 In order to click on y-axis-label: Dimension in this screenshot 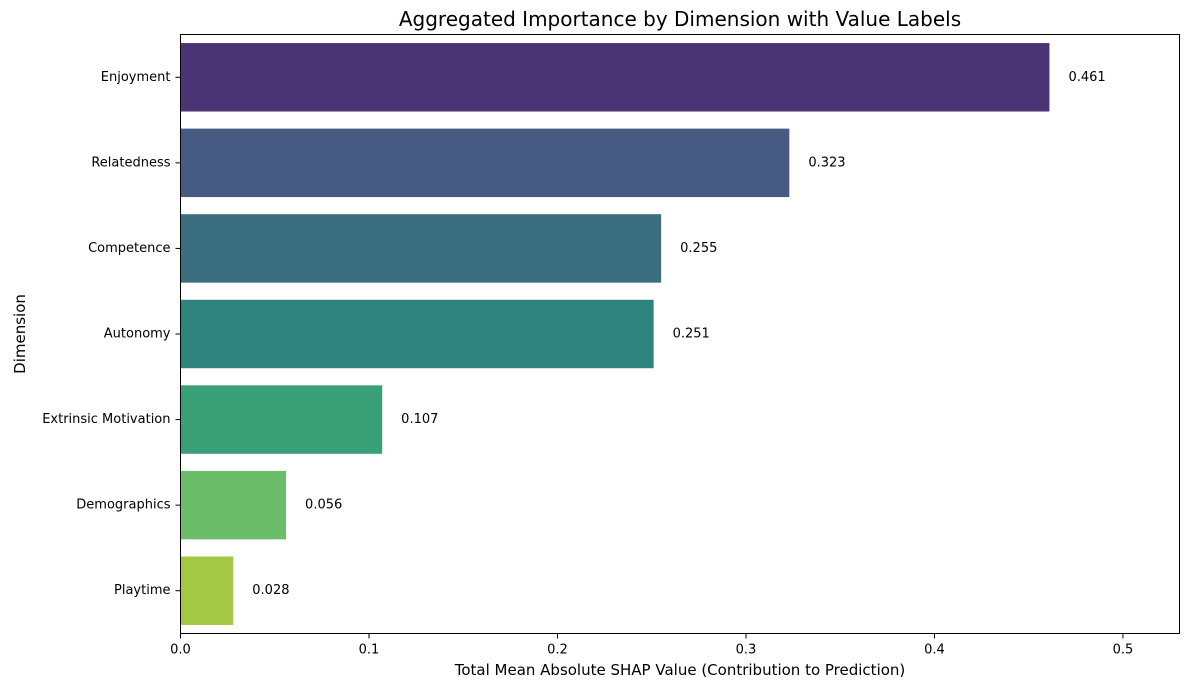, I will do `click(20, 334)`.